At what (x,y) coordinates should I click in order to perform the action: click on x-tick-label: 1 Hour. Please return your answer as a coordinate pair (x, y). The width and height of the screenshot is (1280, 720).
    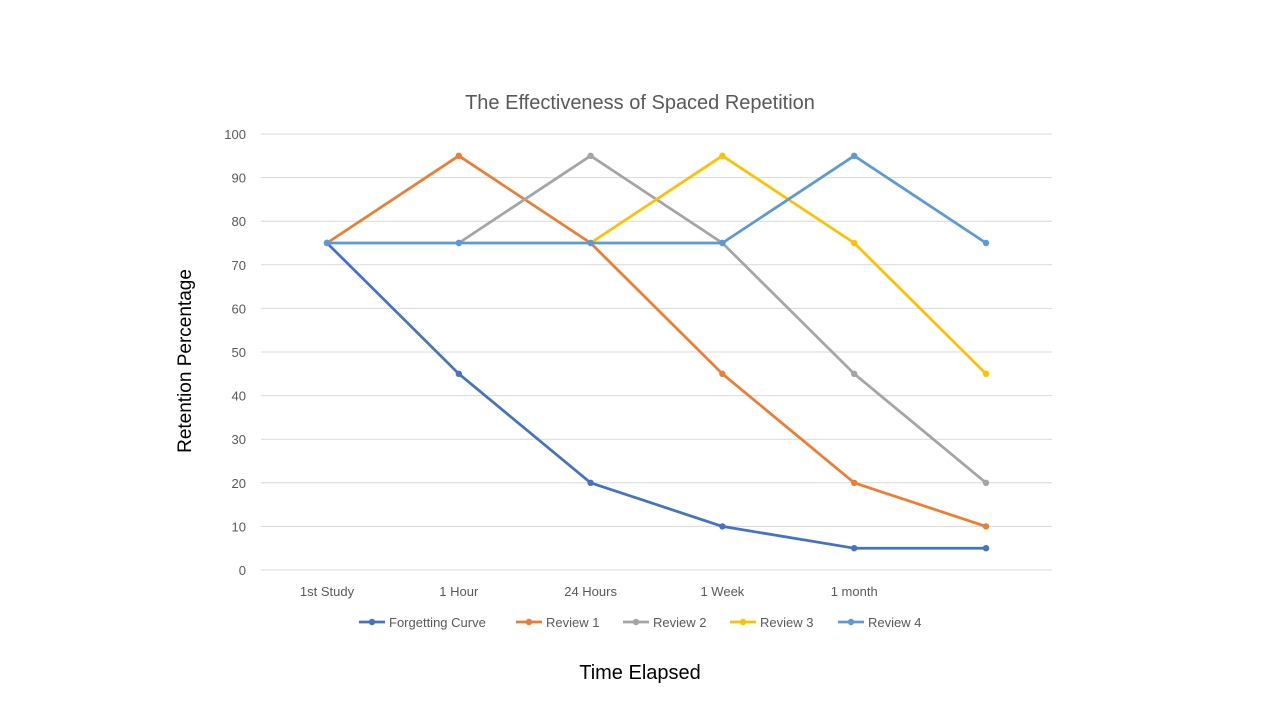
    Looking at the image, I should click on (459, 591).